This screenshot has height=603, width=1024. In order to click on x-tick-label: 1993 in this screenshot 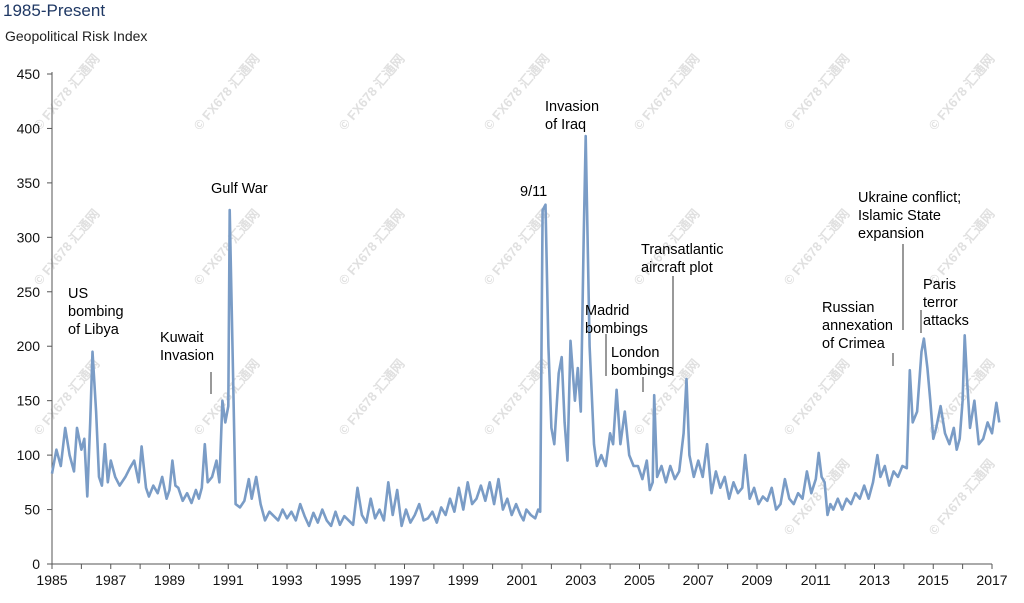, I will do `click(286, 580)`.